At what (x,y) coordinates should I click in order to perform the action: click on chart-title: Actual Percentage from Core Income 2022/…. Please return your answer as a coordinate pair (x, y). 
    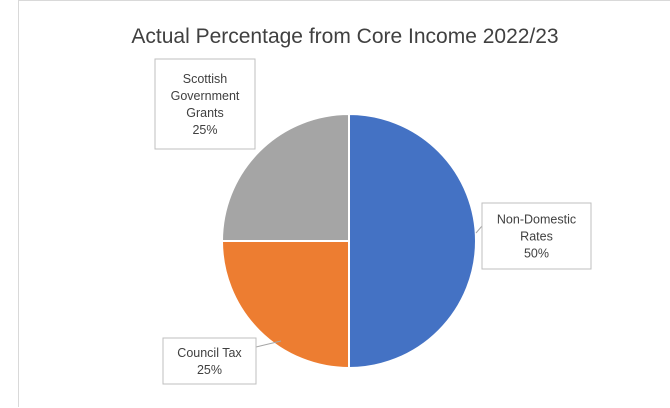
    Looking at the image, I should click on (344, 36).